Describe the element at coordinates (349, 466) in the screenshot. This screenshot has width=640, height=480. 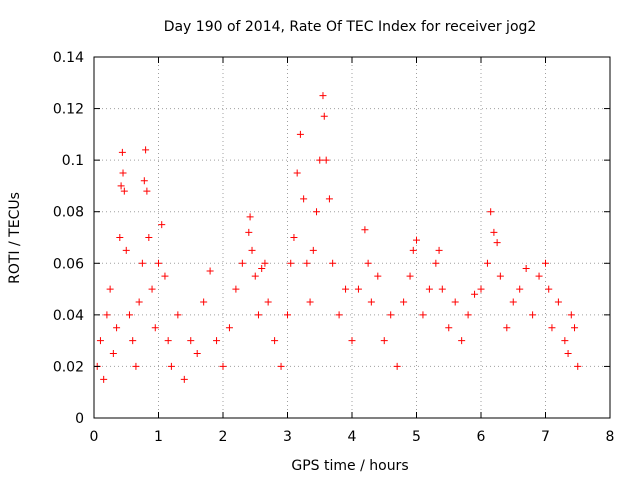
I see `x-axis-label: GPS time / hours` at that location.